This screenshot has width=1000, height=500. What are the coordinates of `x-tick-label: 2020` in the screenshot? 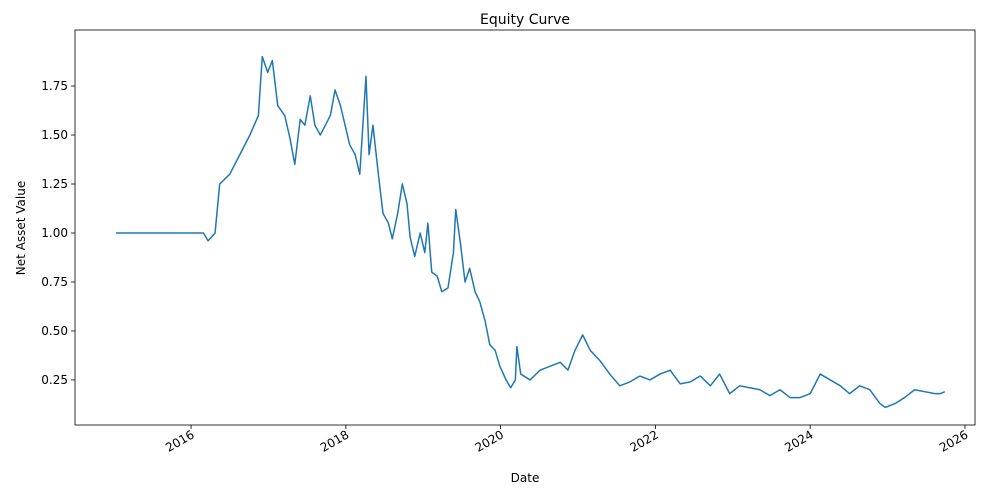 It's located at (489, 440).